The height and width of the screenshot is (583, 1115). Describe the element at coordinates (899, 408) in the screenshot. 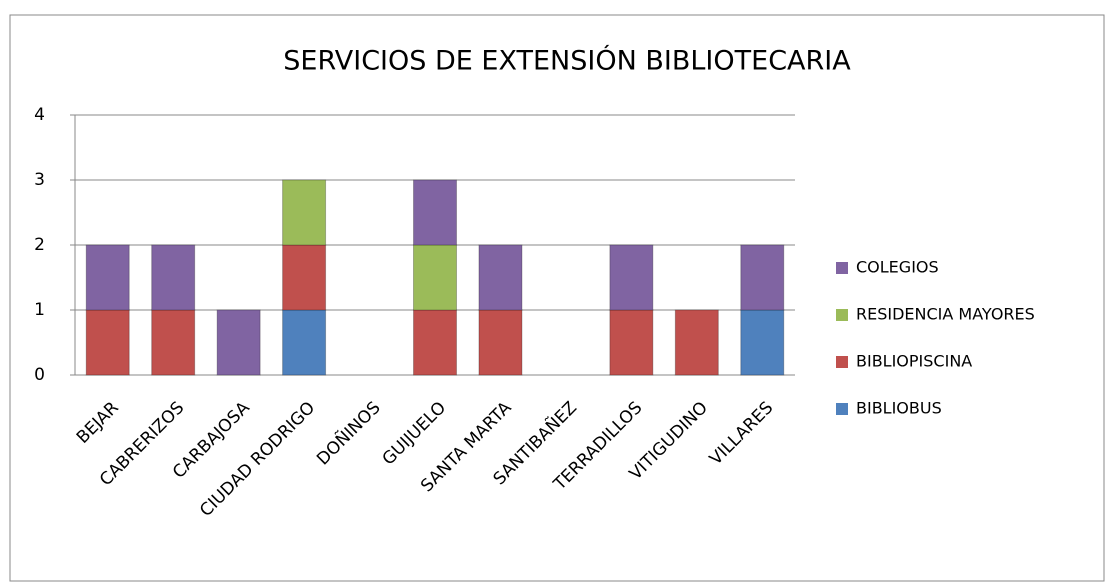

I see `legend-label: BIBLIOBUS` at that location.